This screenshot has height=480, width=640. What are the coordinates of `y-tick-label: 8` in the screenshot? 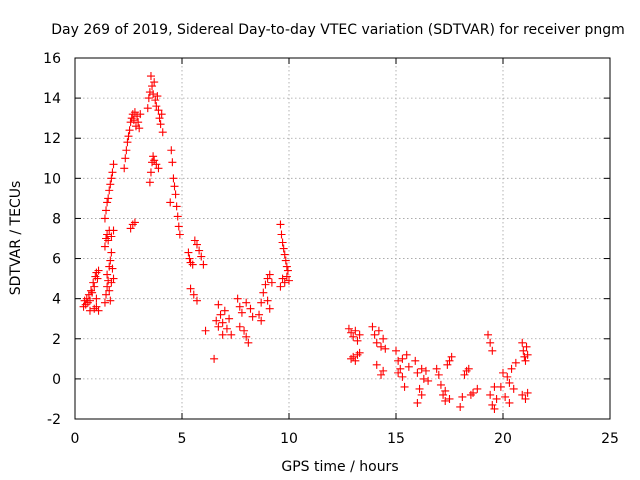 It's located at (56, 219).